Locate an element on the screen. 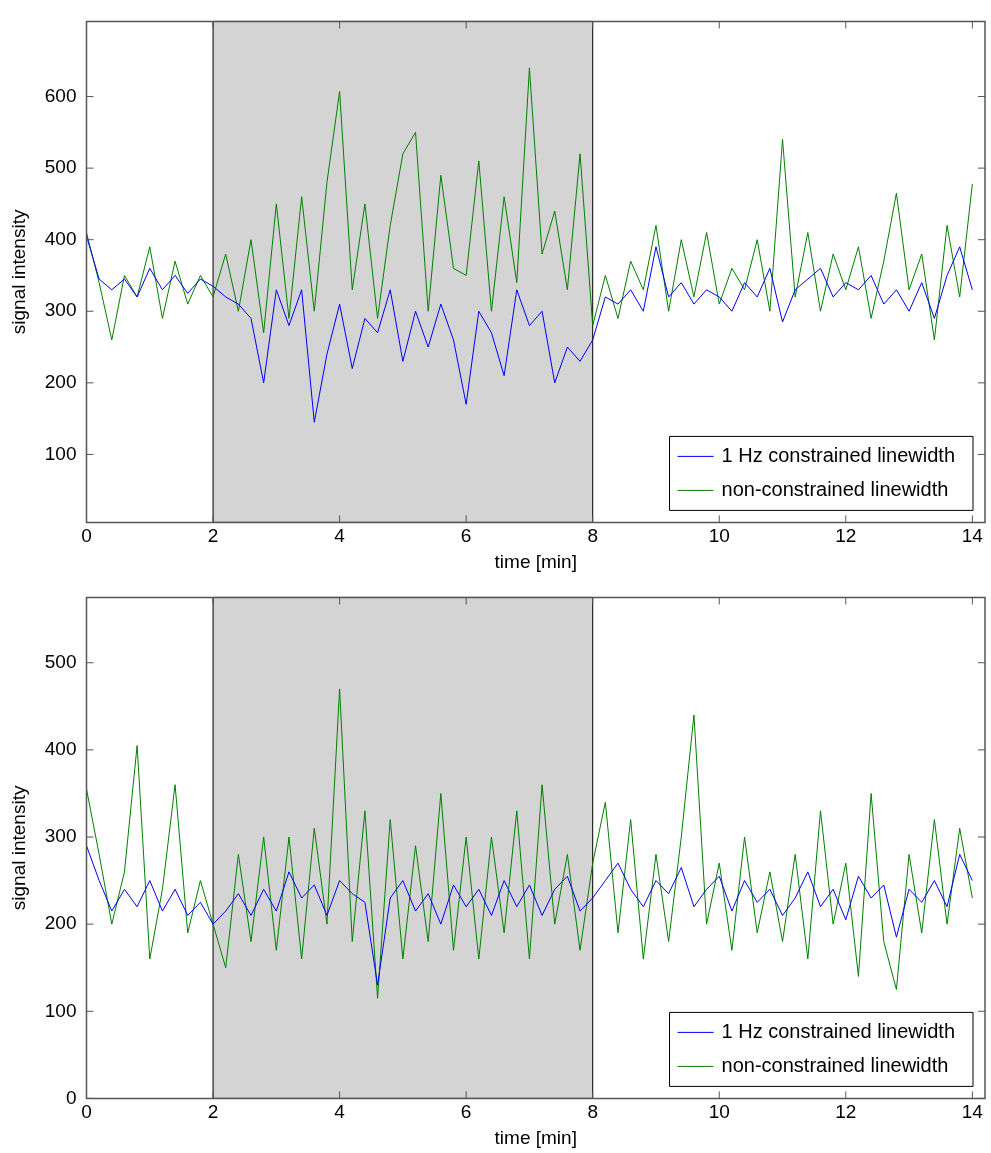  y-tick-label: 600 is located at coordinates (60, 95).